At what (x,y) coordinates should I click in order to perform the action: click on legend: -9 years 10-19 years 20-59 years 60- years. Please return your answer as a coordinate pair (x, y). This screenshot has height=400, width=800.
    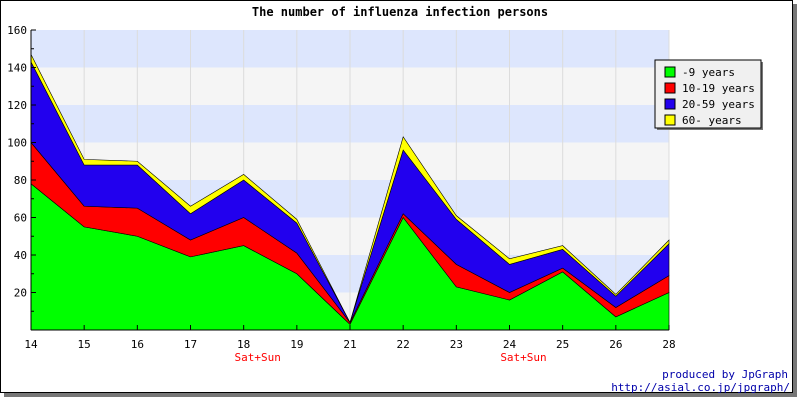
    Looking at the image, I should click on (708, 94).